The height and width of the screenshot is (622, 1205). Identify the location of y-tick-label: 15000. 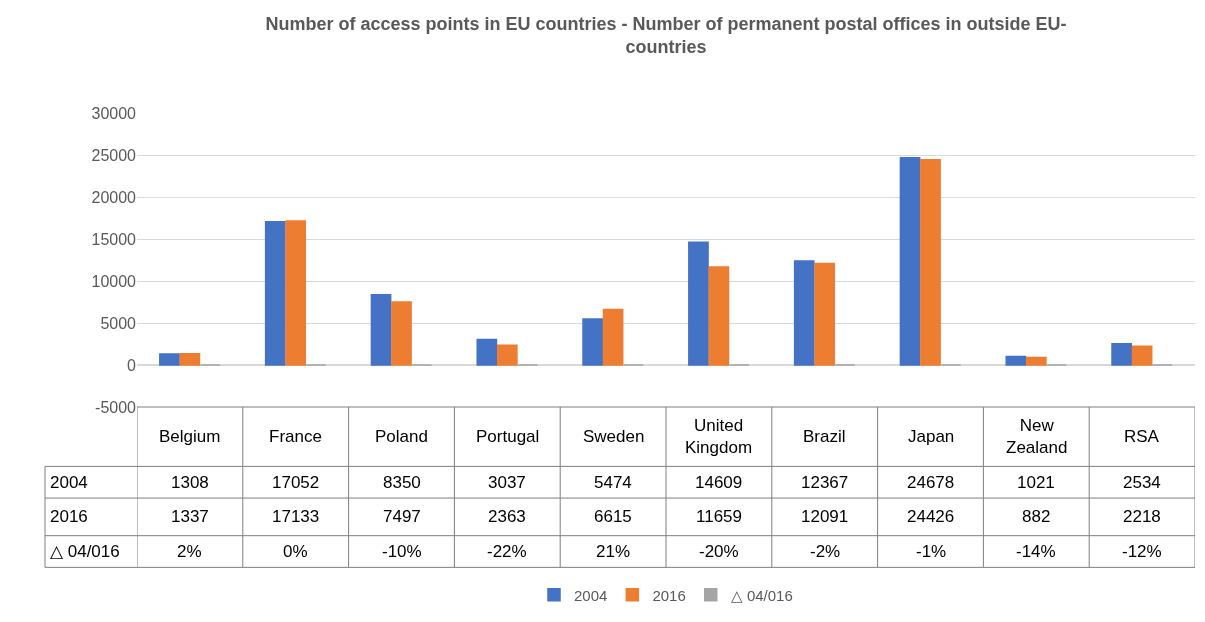
(114, 239).